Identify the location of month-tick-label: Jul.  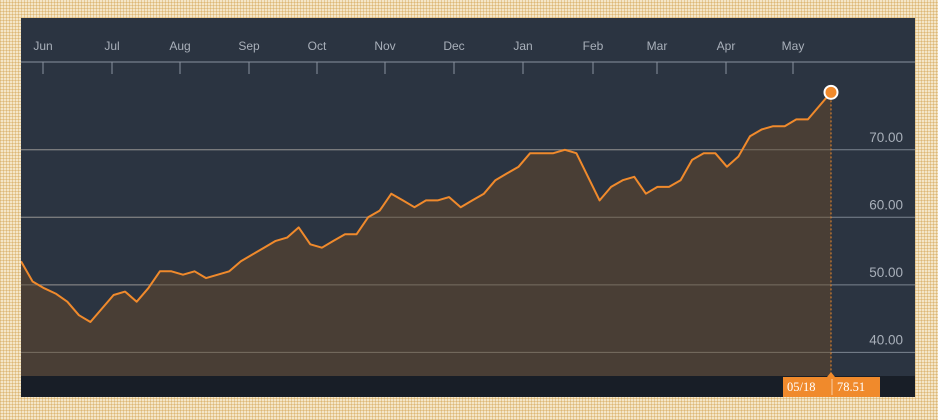
(111, 46).